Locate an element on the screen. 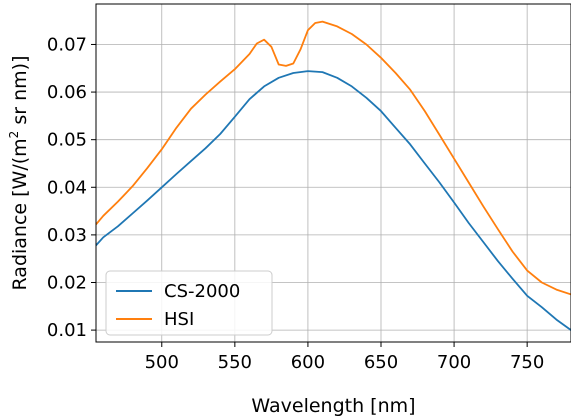  x-tick-label: 600 is located at coordinates (308, 362).